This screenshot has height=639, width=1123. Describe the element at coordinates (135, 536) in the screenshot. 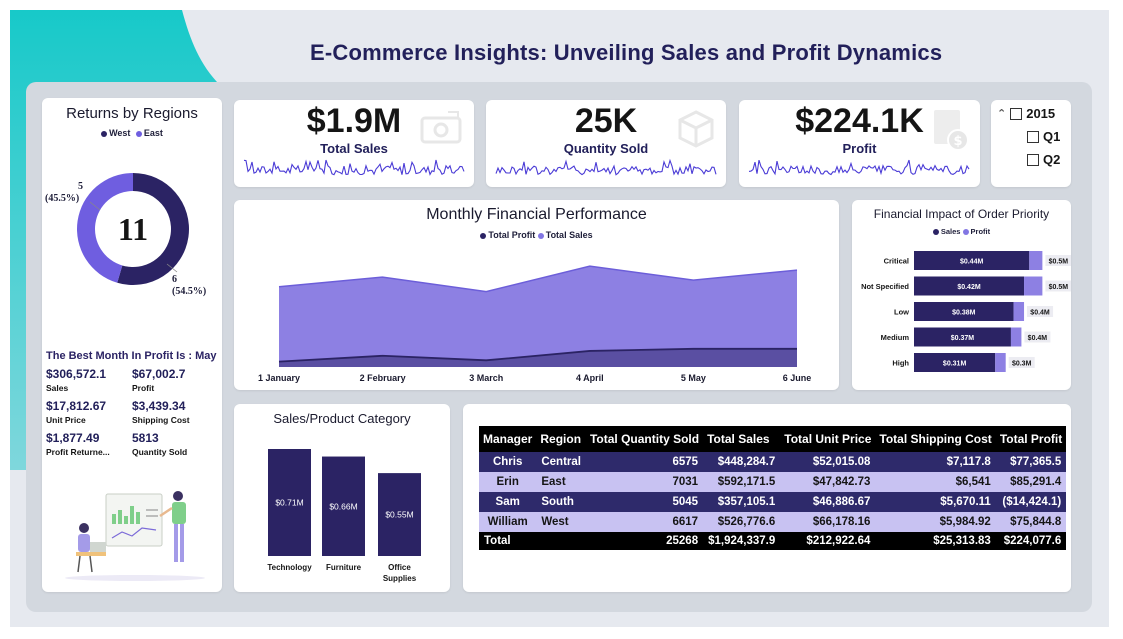

I see `analytics-illustration` at that location.